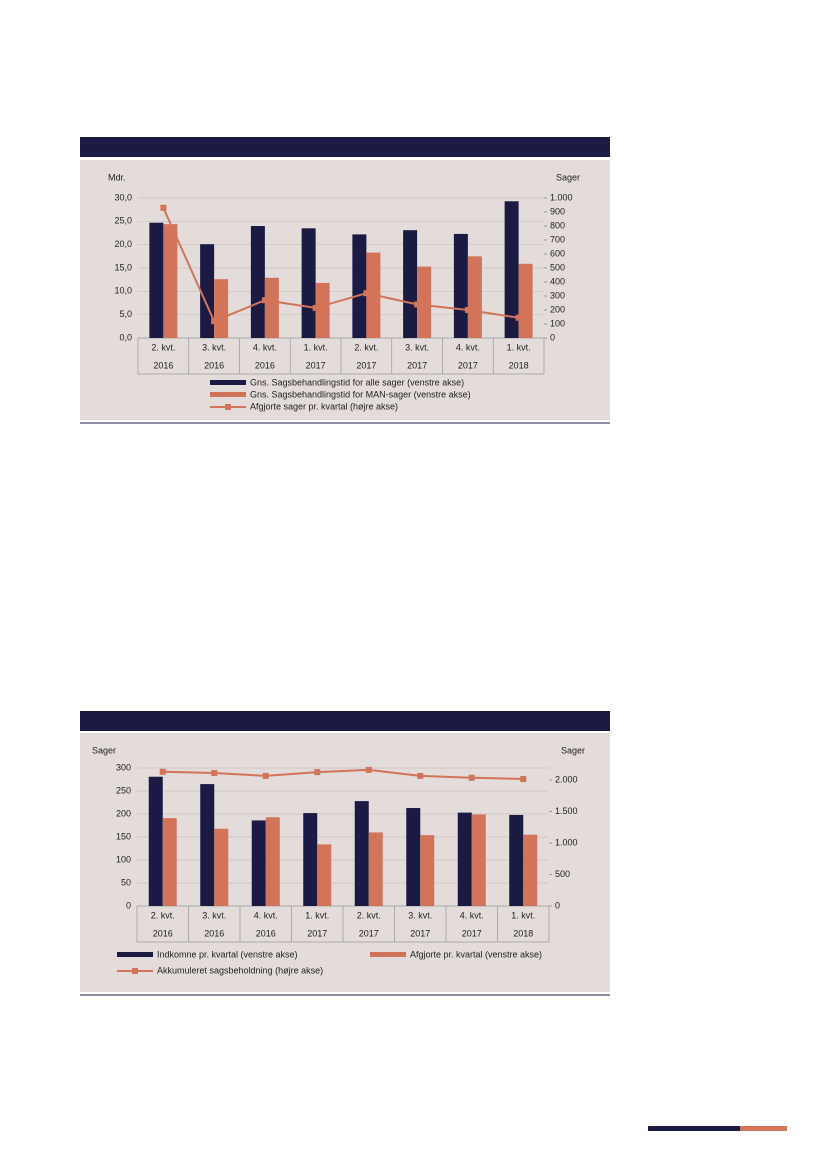 This screenshot has height=1169, width=827. What do you see at coordinates (557, 225) in the screenshot?
I see `y2-tick-label: 800` at bounding box center [557, 225].